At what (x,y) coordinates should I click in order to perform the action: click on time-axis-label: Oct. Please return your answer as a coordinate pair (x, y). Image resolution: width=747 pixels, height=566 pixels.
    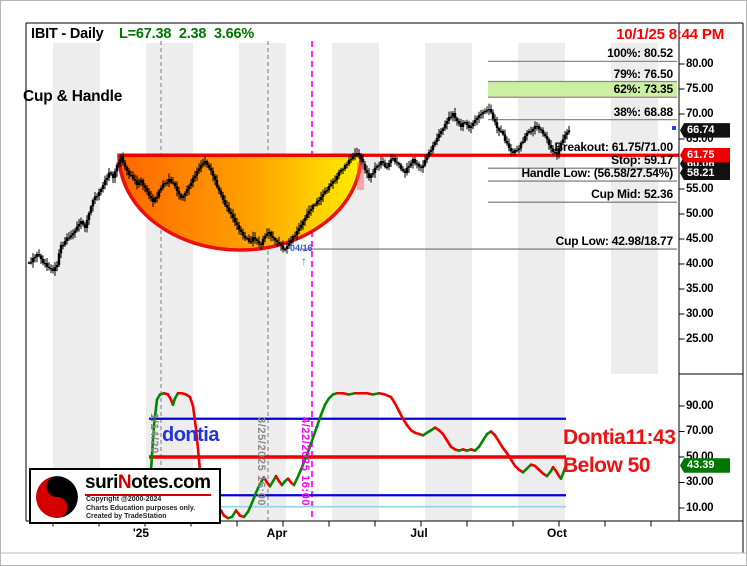
    Looking at the image, I should click on (557, 533).